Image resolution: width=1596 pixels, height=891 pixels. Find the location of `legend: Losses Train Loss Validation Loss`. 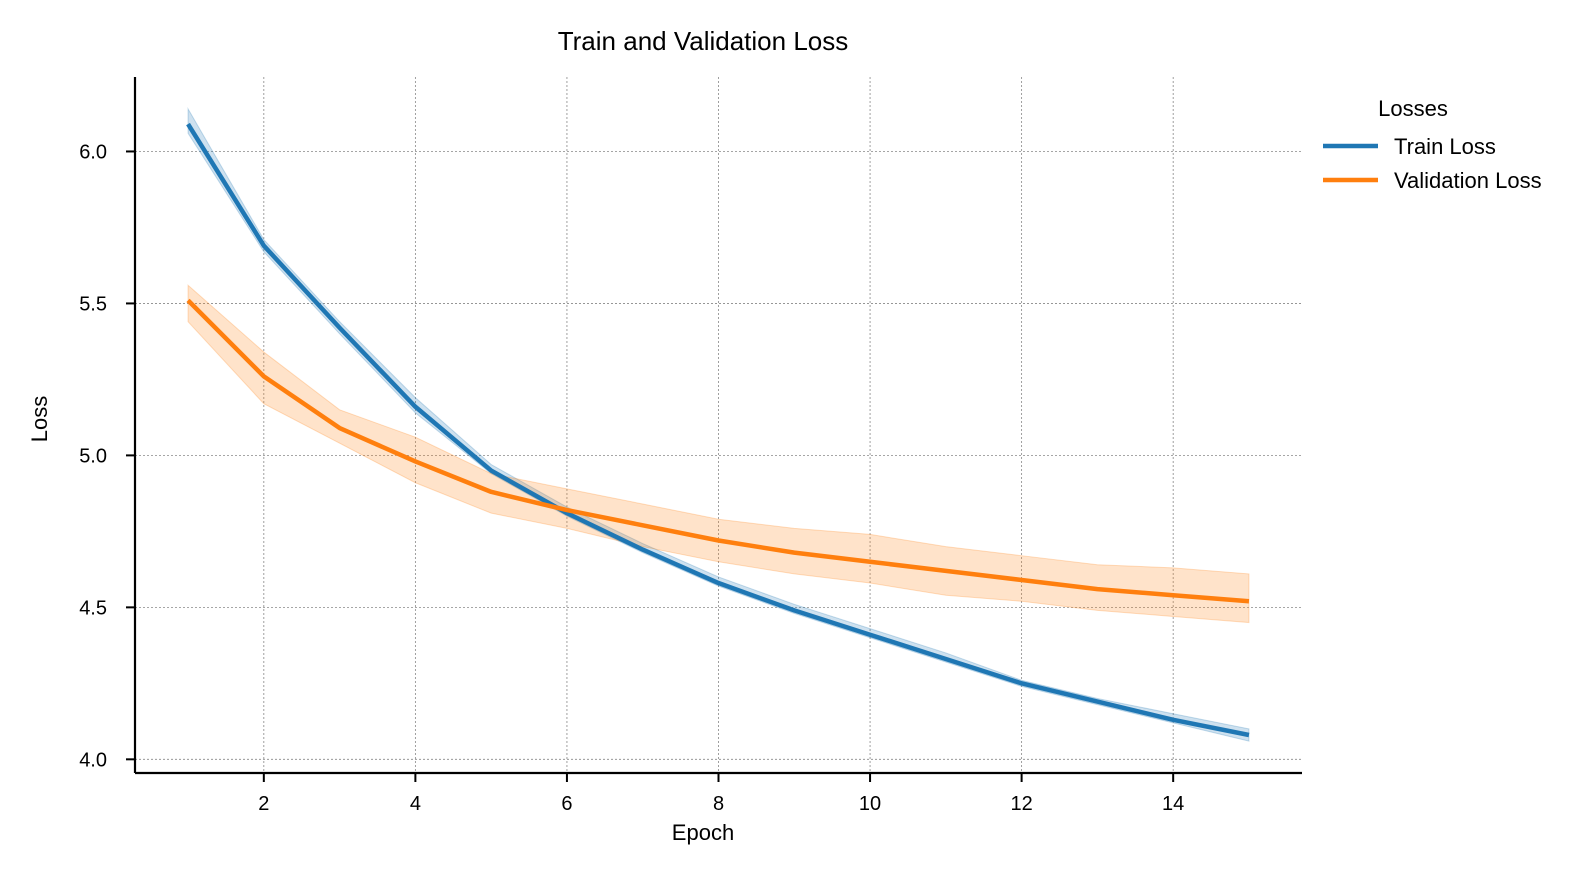

legend: Losses Train Loss Validation Loss is located at coordinates (1432, 144).